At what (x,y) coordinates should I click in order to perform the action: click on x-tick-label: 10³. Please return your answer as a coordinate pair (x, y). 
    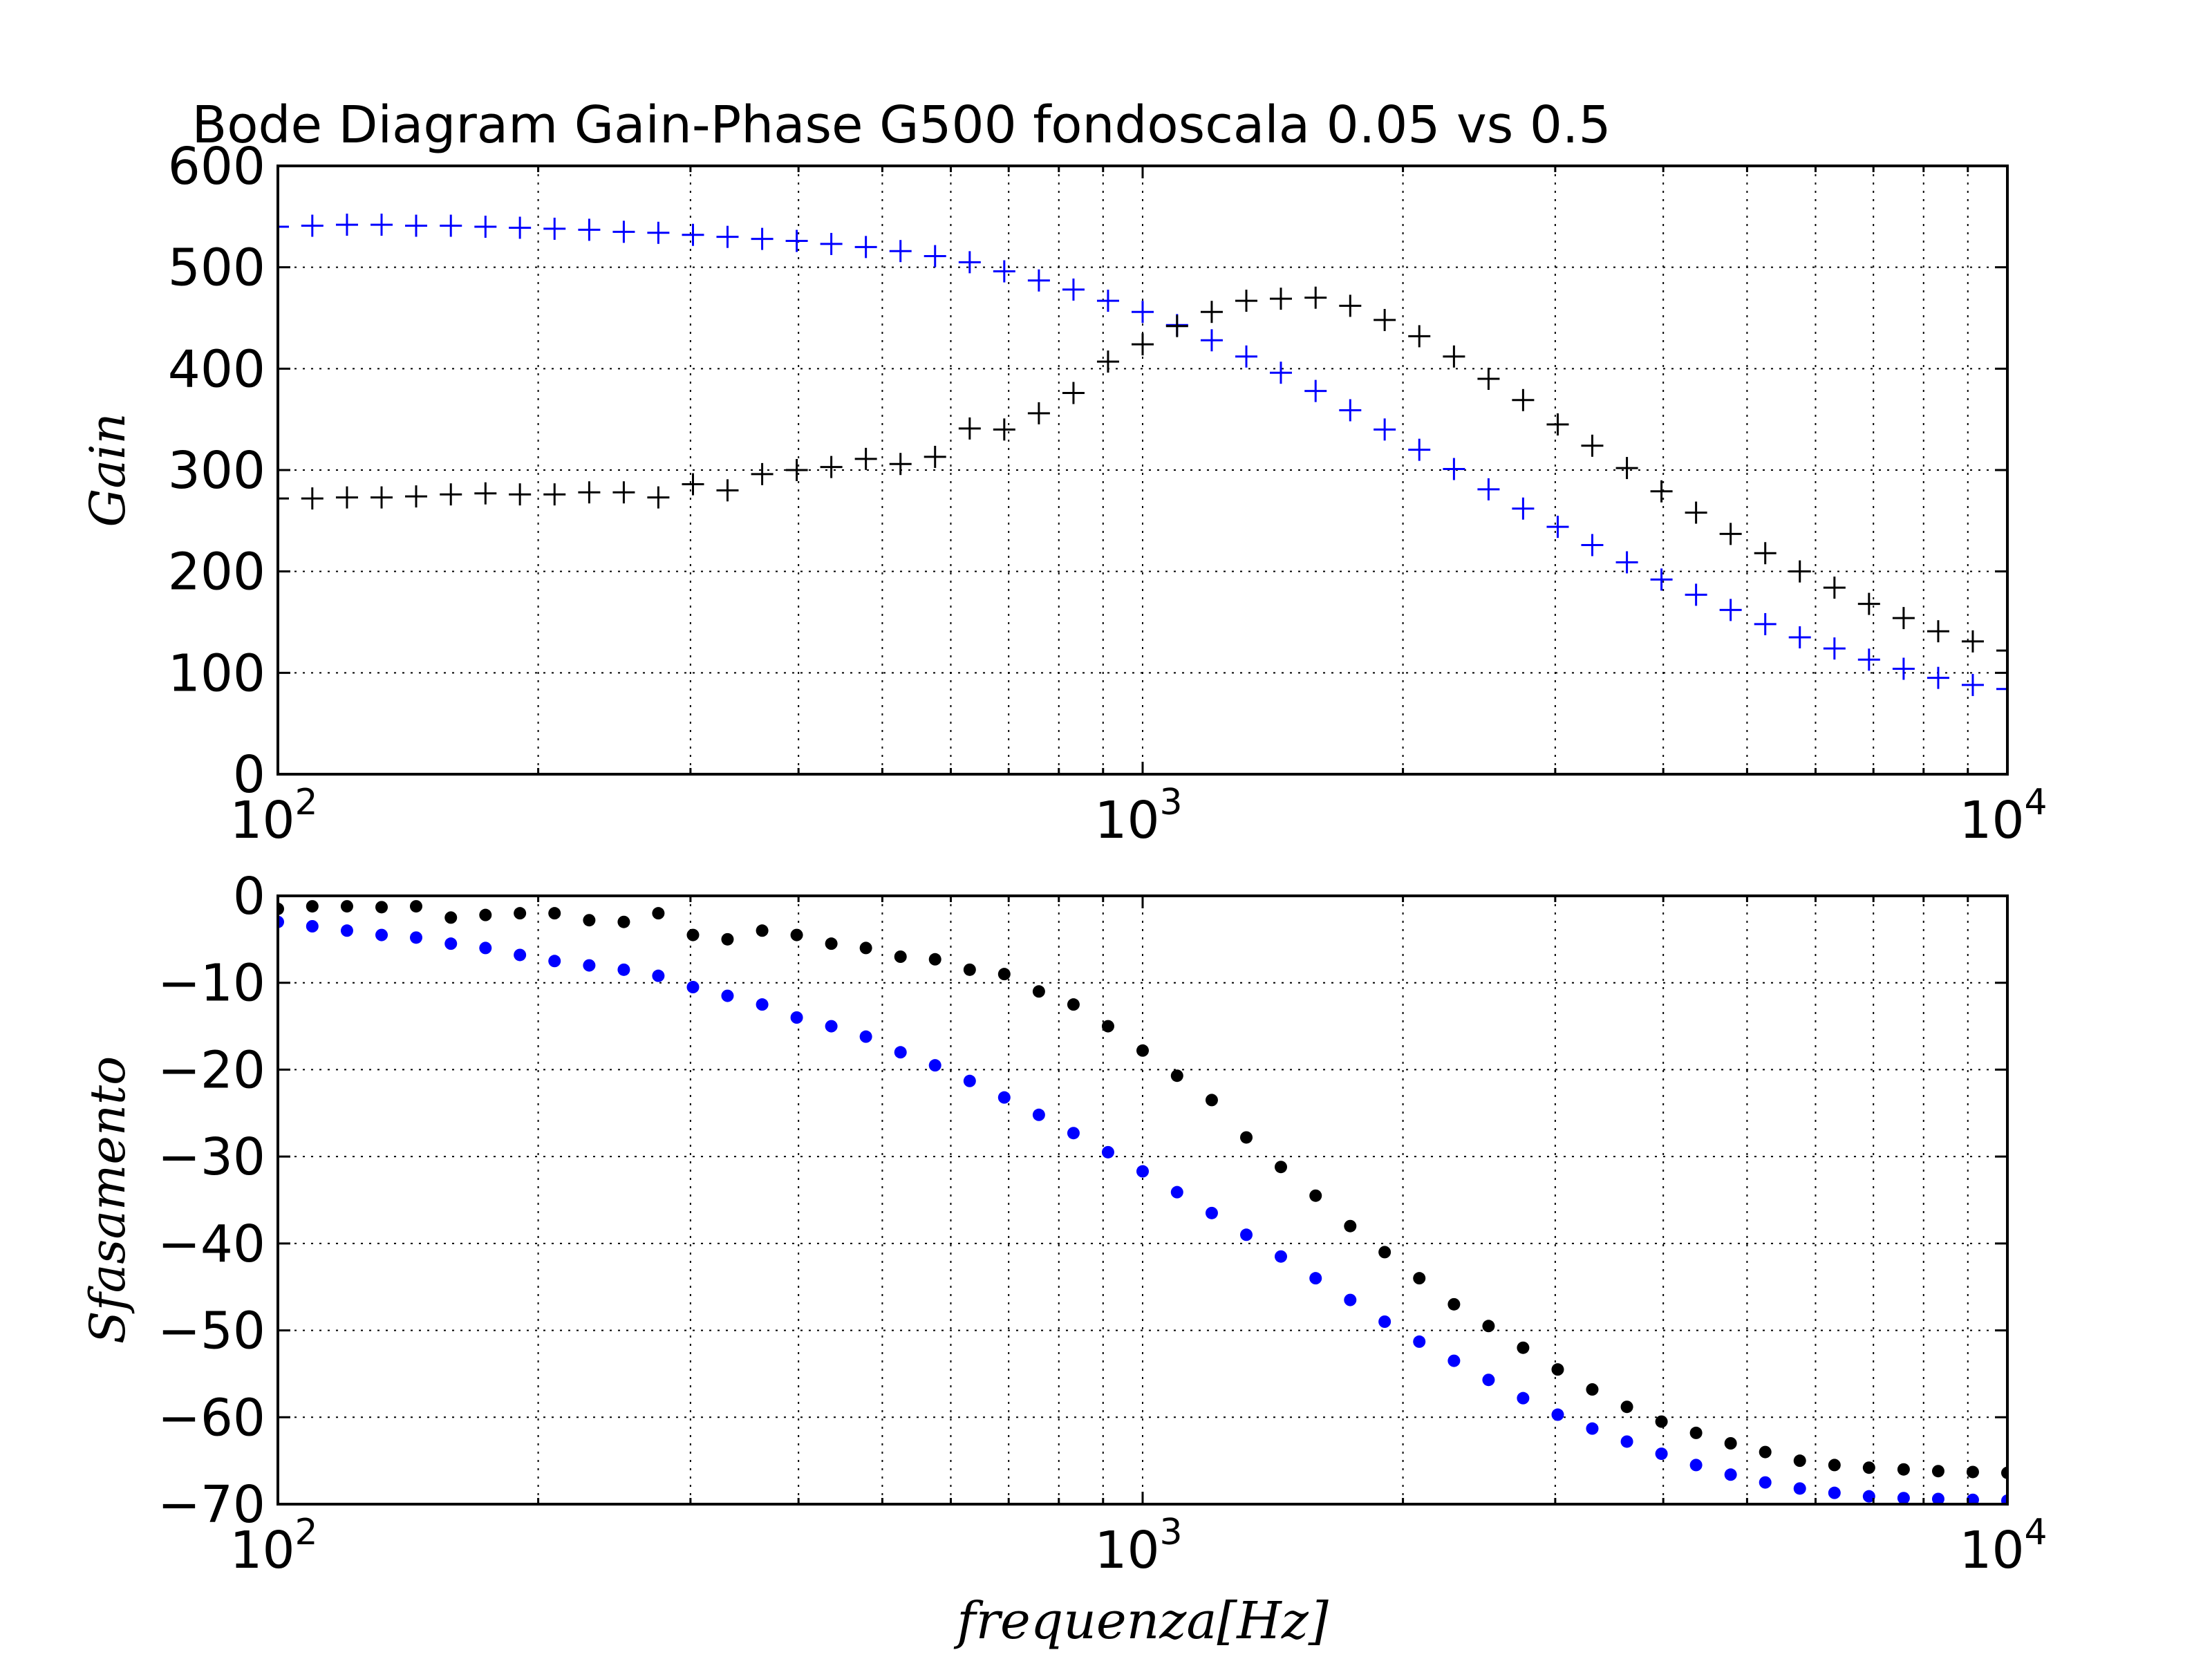
    Looking at the image, I should click on (1138, 816).